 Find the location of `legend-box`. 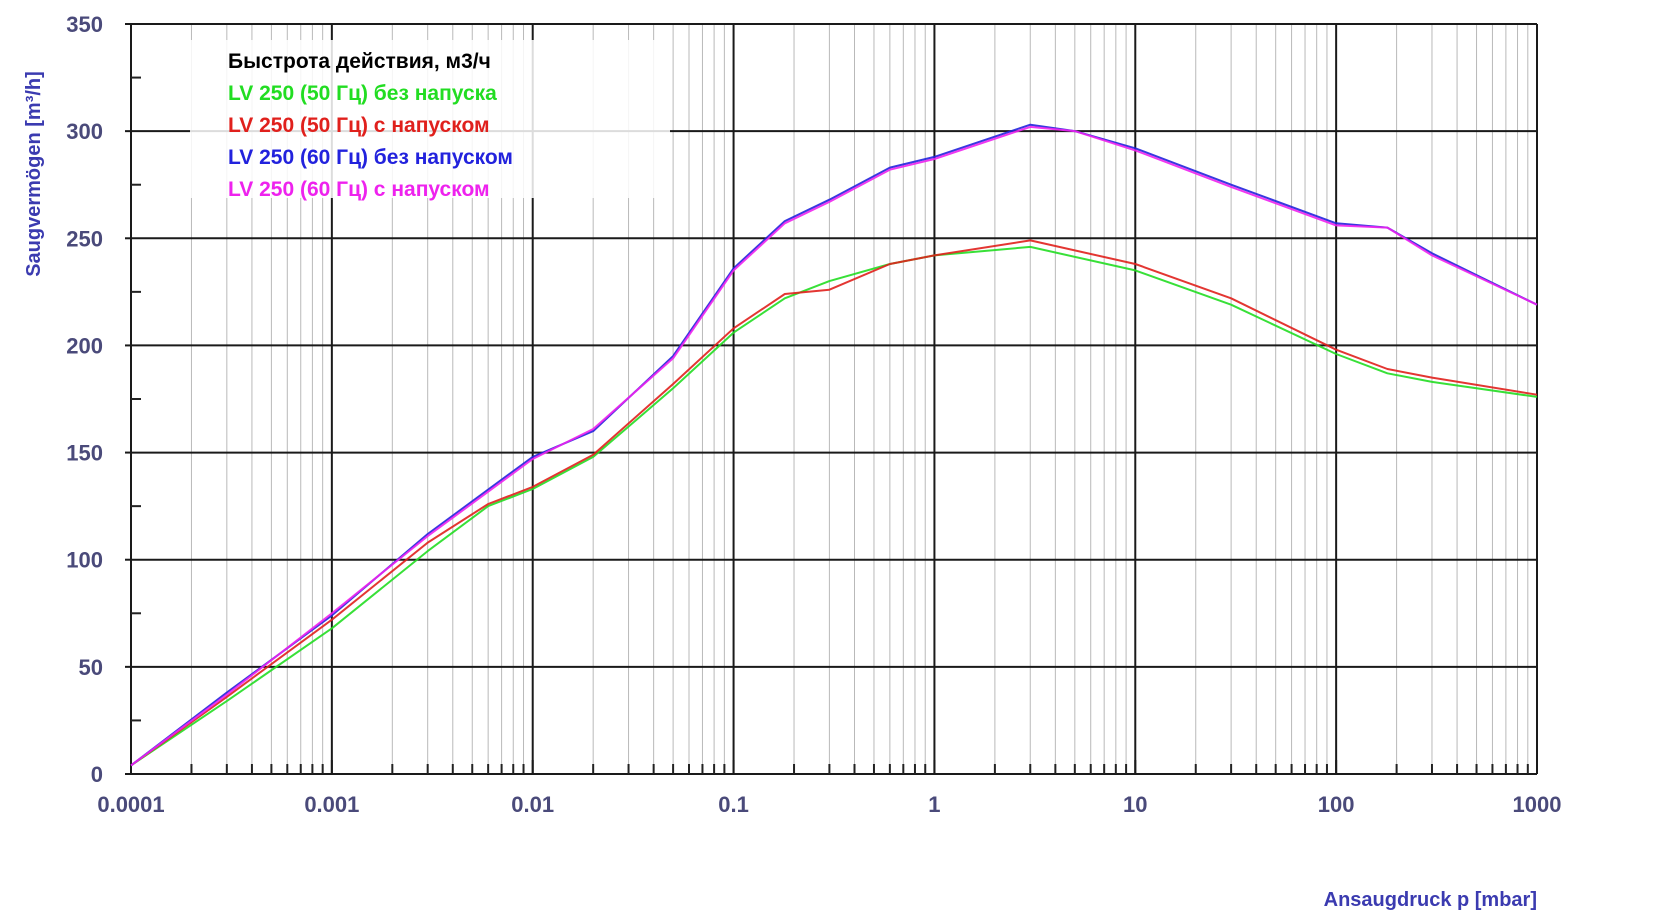

legend-box is located at coordinates (430, 119).